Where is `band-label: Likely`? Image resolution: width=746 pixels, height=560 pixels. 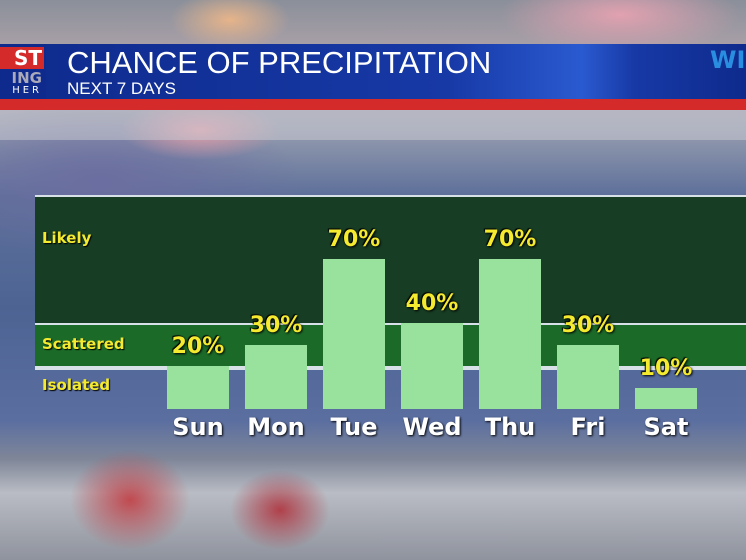 band-label: Likely is located at coordinates (67, 238).